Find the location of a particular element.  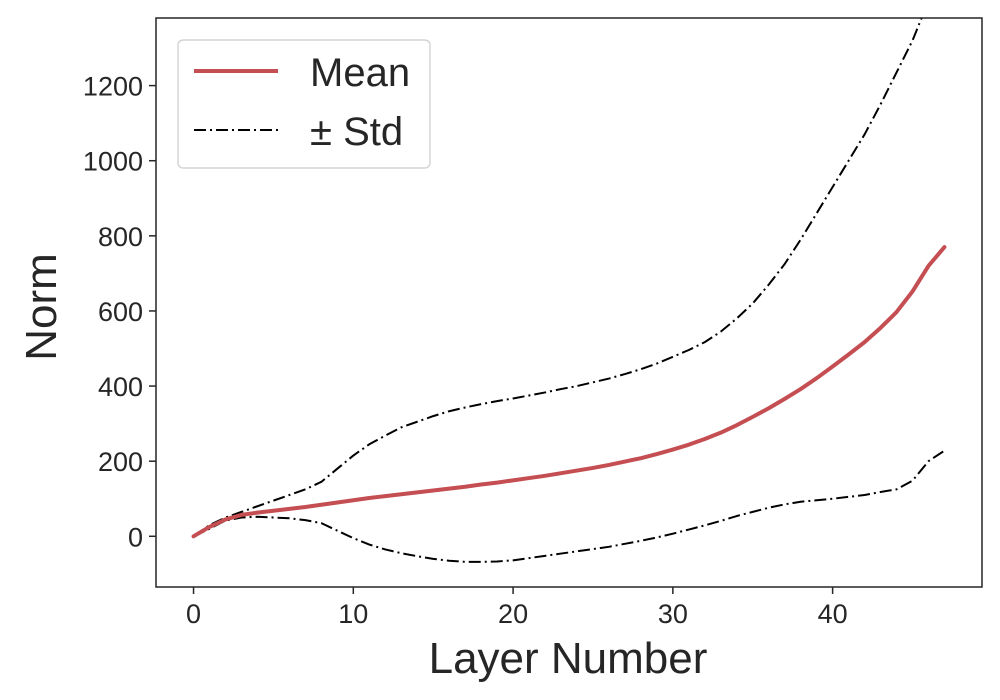

x-tick-label: 20 is located at coordinates (513, 614).